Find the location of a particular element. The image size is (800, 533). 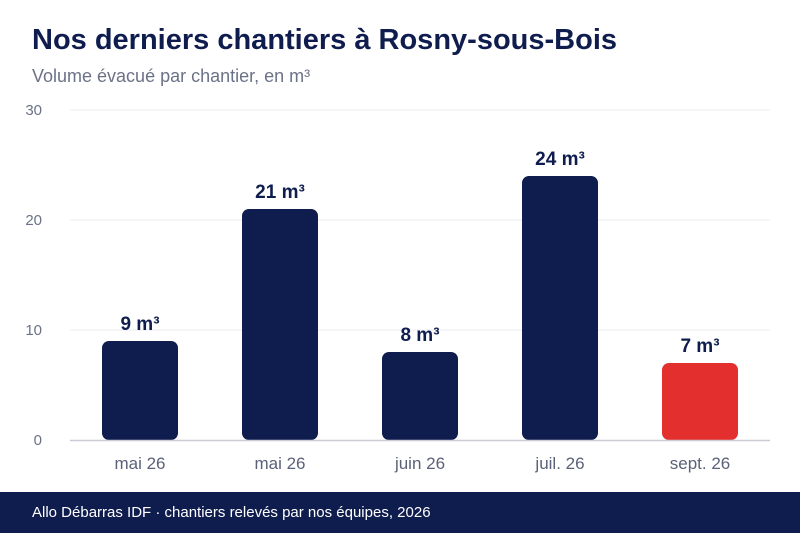

y-tick-label: 30 is located at coordinates (33, 110).